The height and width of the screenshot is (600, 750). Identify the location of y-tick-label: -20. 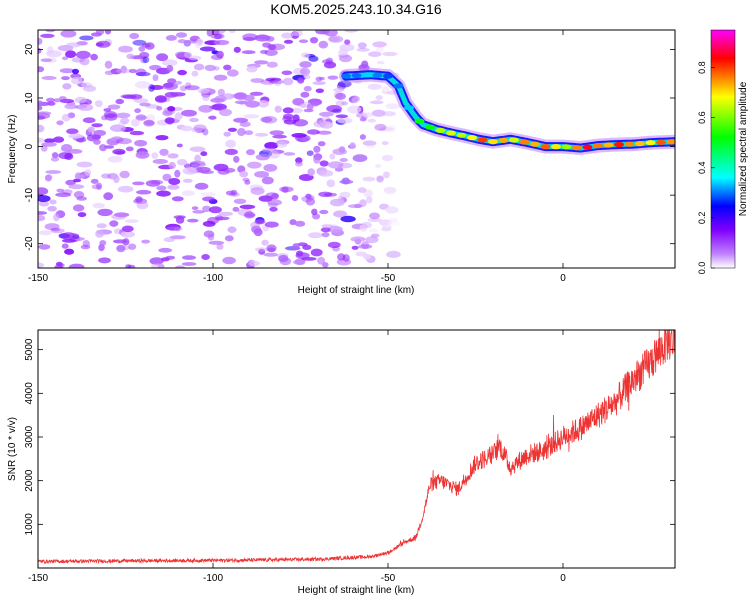
(29, 243).